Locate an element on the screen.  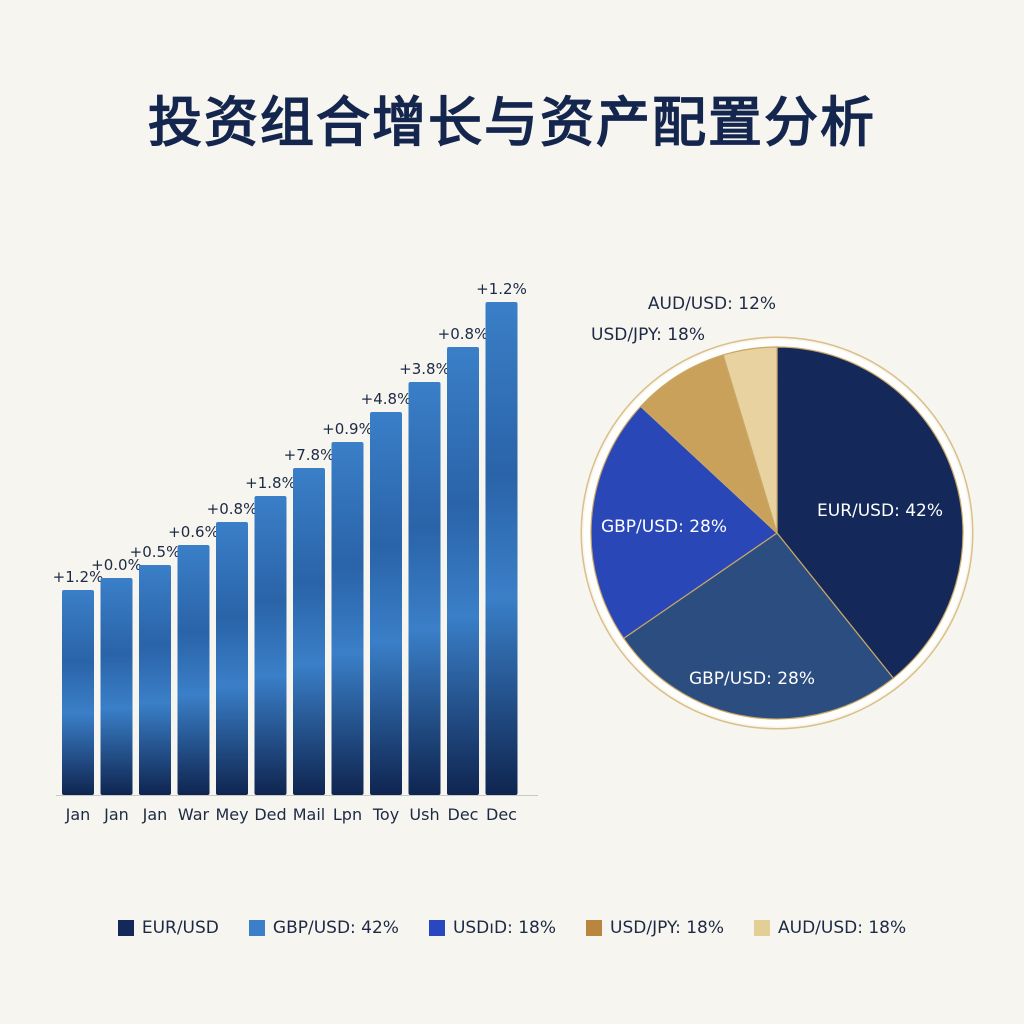
legend-item: AUD/USD: 18% is located at coordinates (830, 928).